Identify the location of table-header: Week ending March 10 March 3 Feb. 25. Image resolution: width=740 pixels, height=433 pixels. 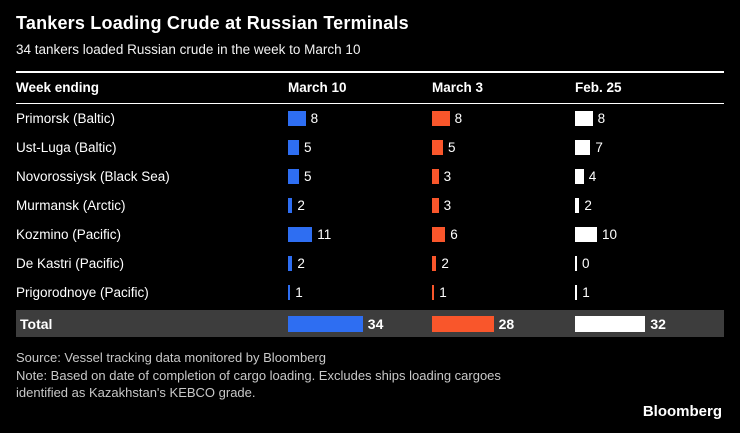
(370, 87).